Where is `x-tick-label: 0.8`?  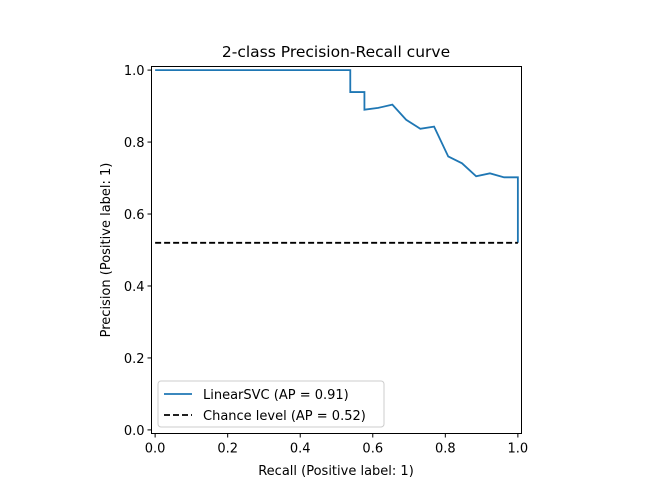
x-tick-label: 0.8 is located at coordinates (445, 449).